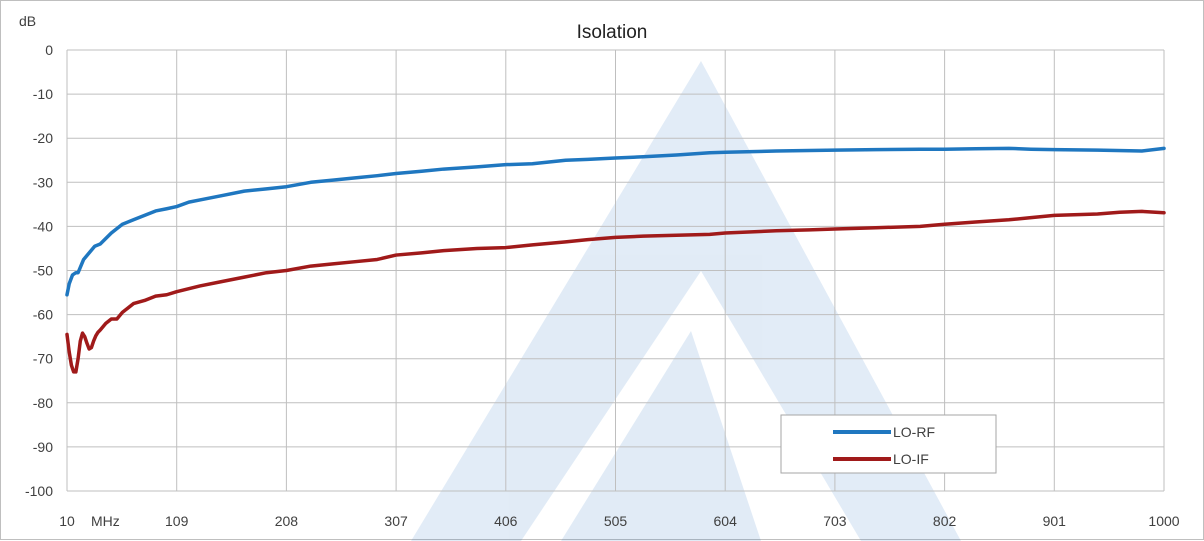  I want to click on x-tick-label: 109, so click(177, 521).